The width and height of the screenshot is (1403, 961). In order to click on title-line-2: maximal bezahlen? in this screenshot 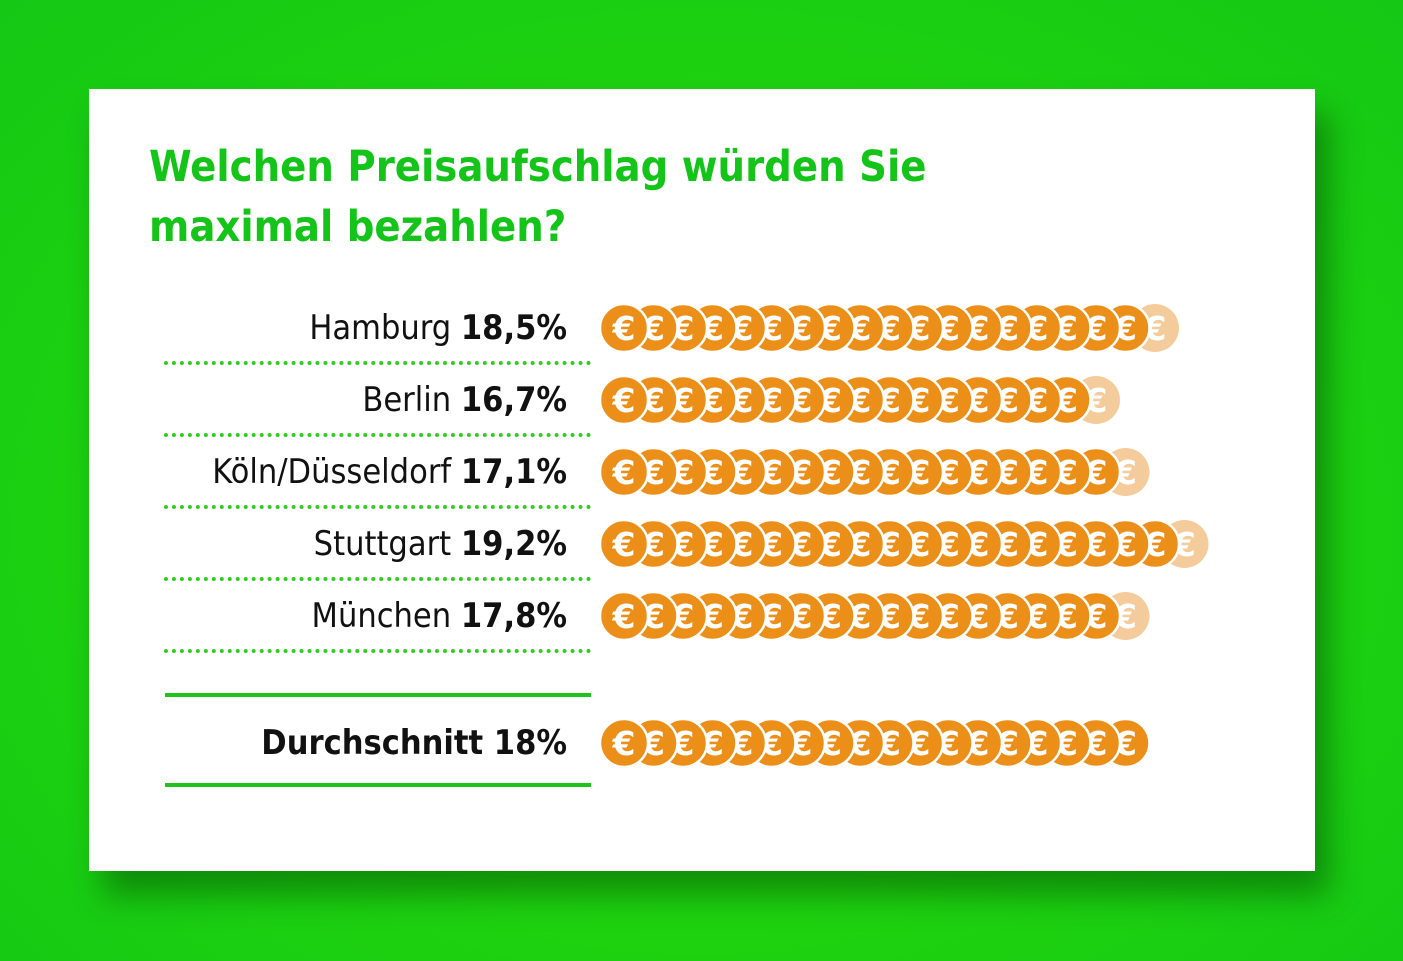, I will do `click(358, 227)`.